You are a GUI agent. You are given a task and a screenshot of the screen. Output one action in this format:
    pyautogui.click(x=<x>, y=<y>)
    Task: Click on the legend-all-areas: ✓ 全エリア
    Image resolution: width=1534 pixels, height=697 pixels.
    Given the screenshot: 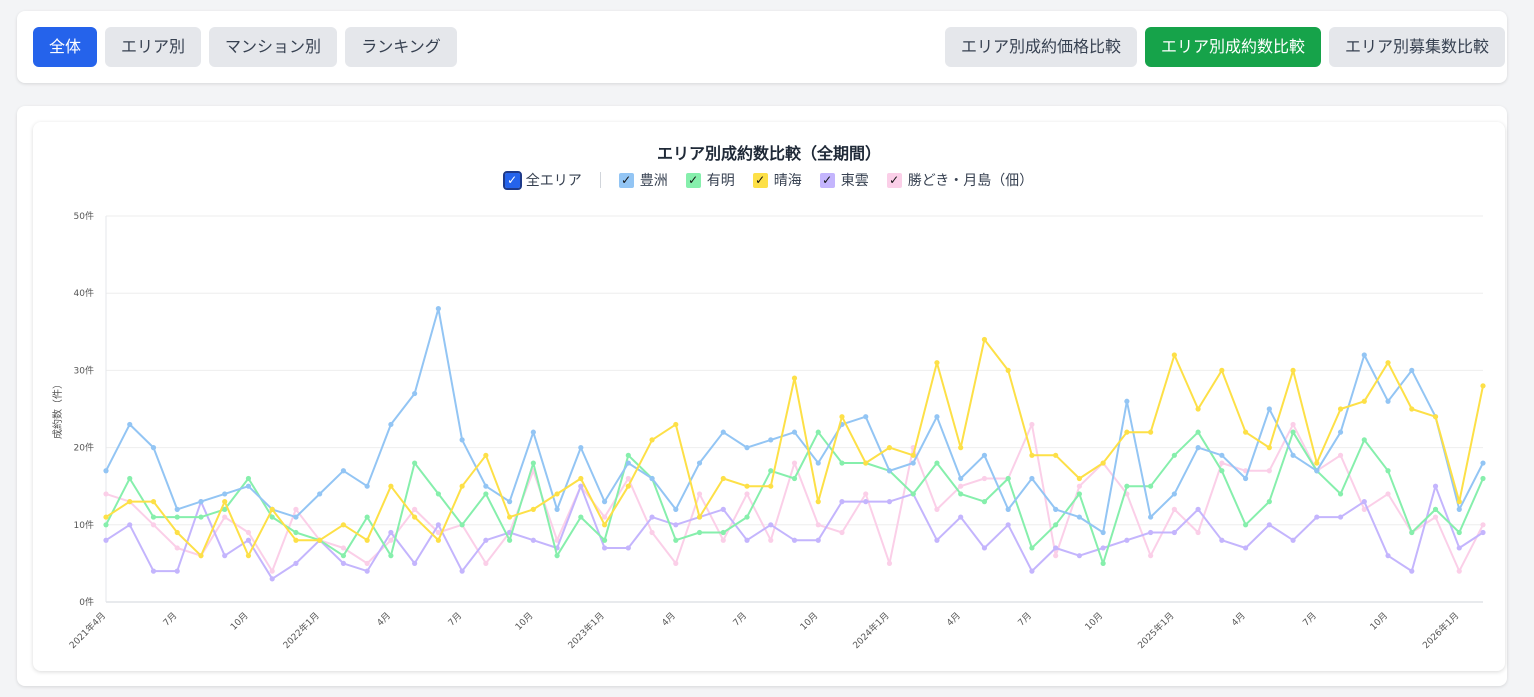 What is the action you would take?
    pyautogui.click(x=542, y=180)
    